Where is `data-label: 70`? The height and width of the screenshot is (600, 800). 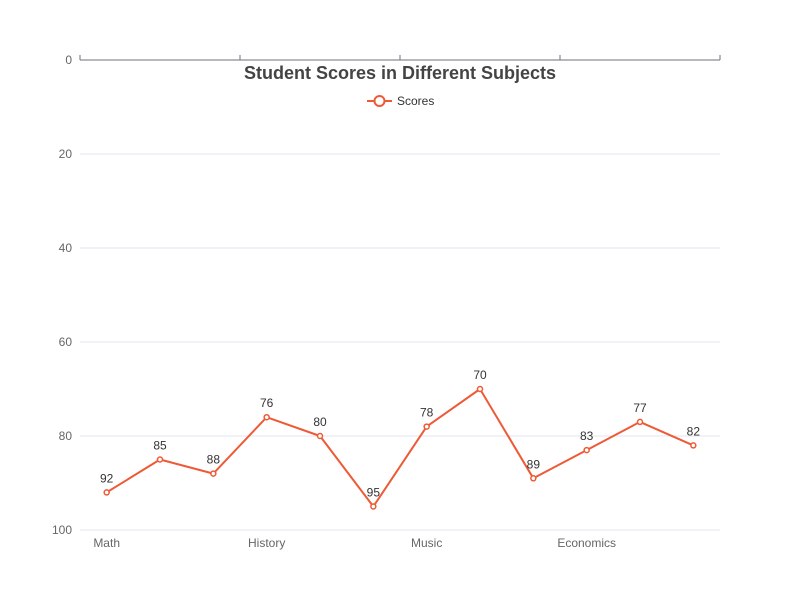
data-label: 70 is located at coordinates (480, 375).